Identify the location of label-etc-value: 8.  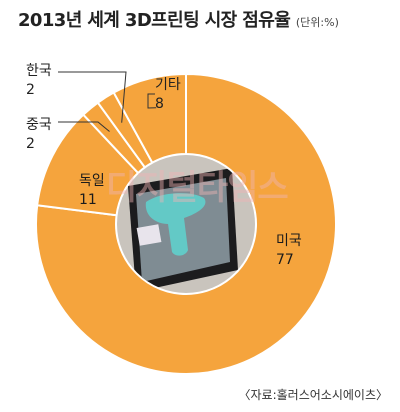
(159, 104).